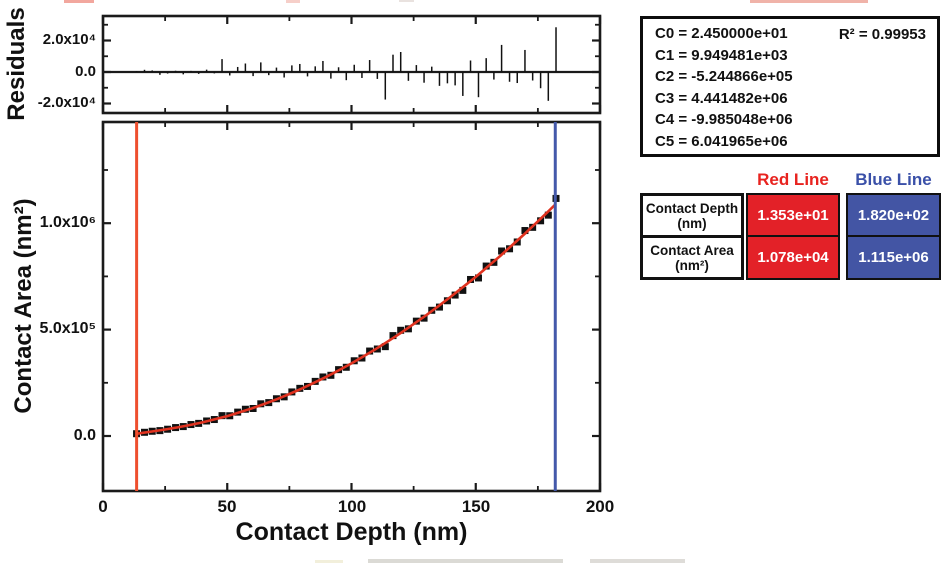 The image size is (950, 563). Describe the element at coordinates (793, 215) in the screenshot. I see `red-contact-depth-value: 1.353e+01` at that location.